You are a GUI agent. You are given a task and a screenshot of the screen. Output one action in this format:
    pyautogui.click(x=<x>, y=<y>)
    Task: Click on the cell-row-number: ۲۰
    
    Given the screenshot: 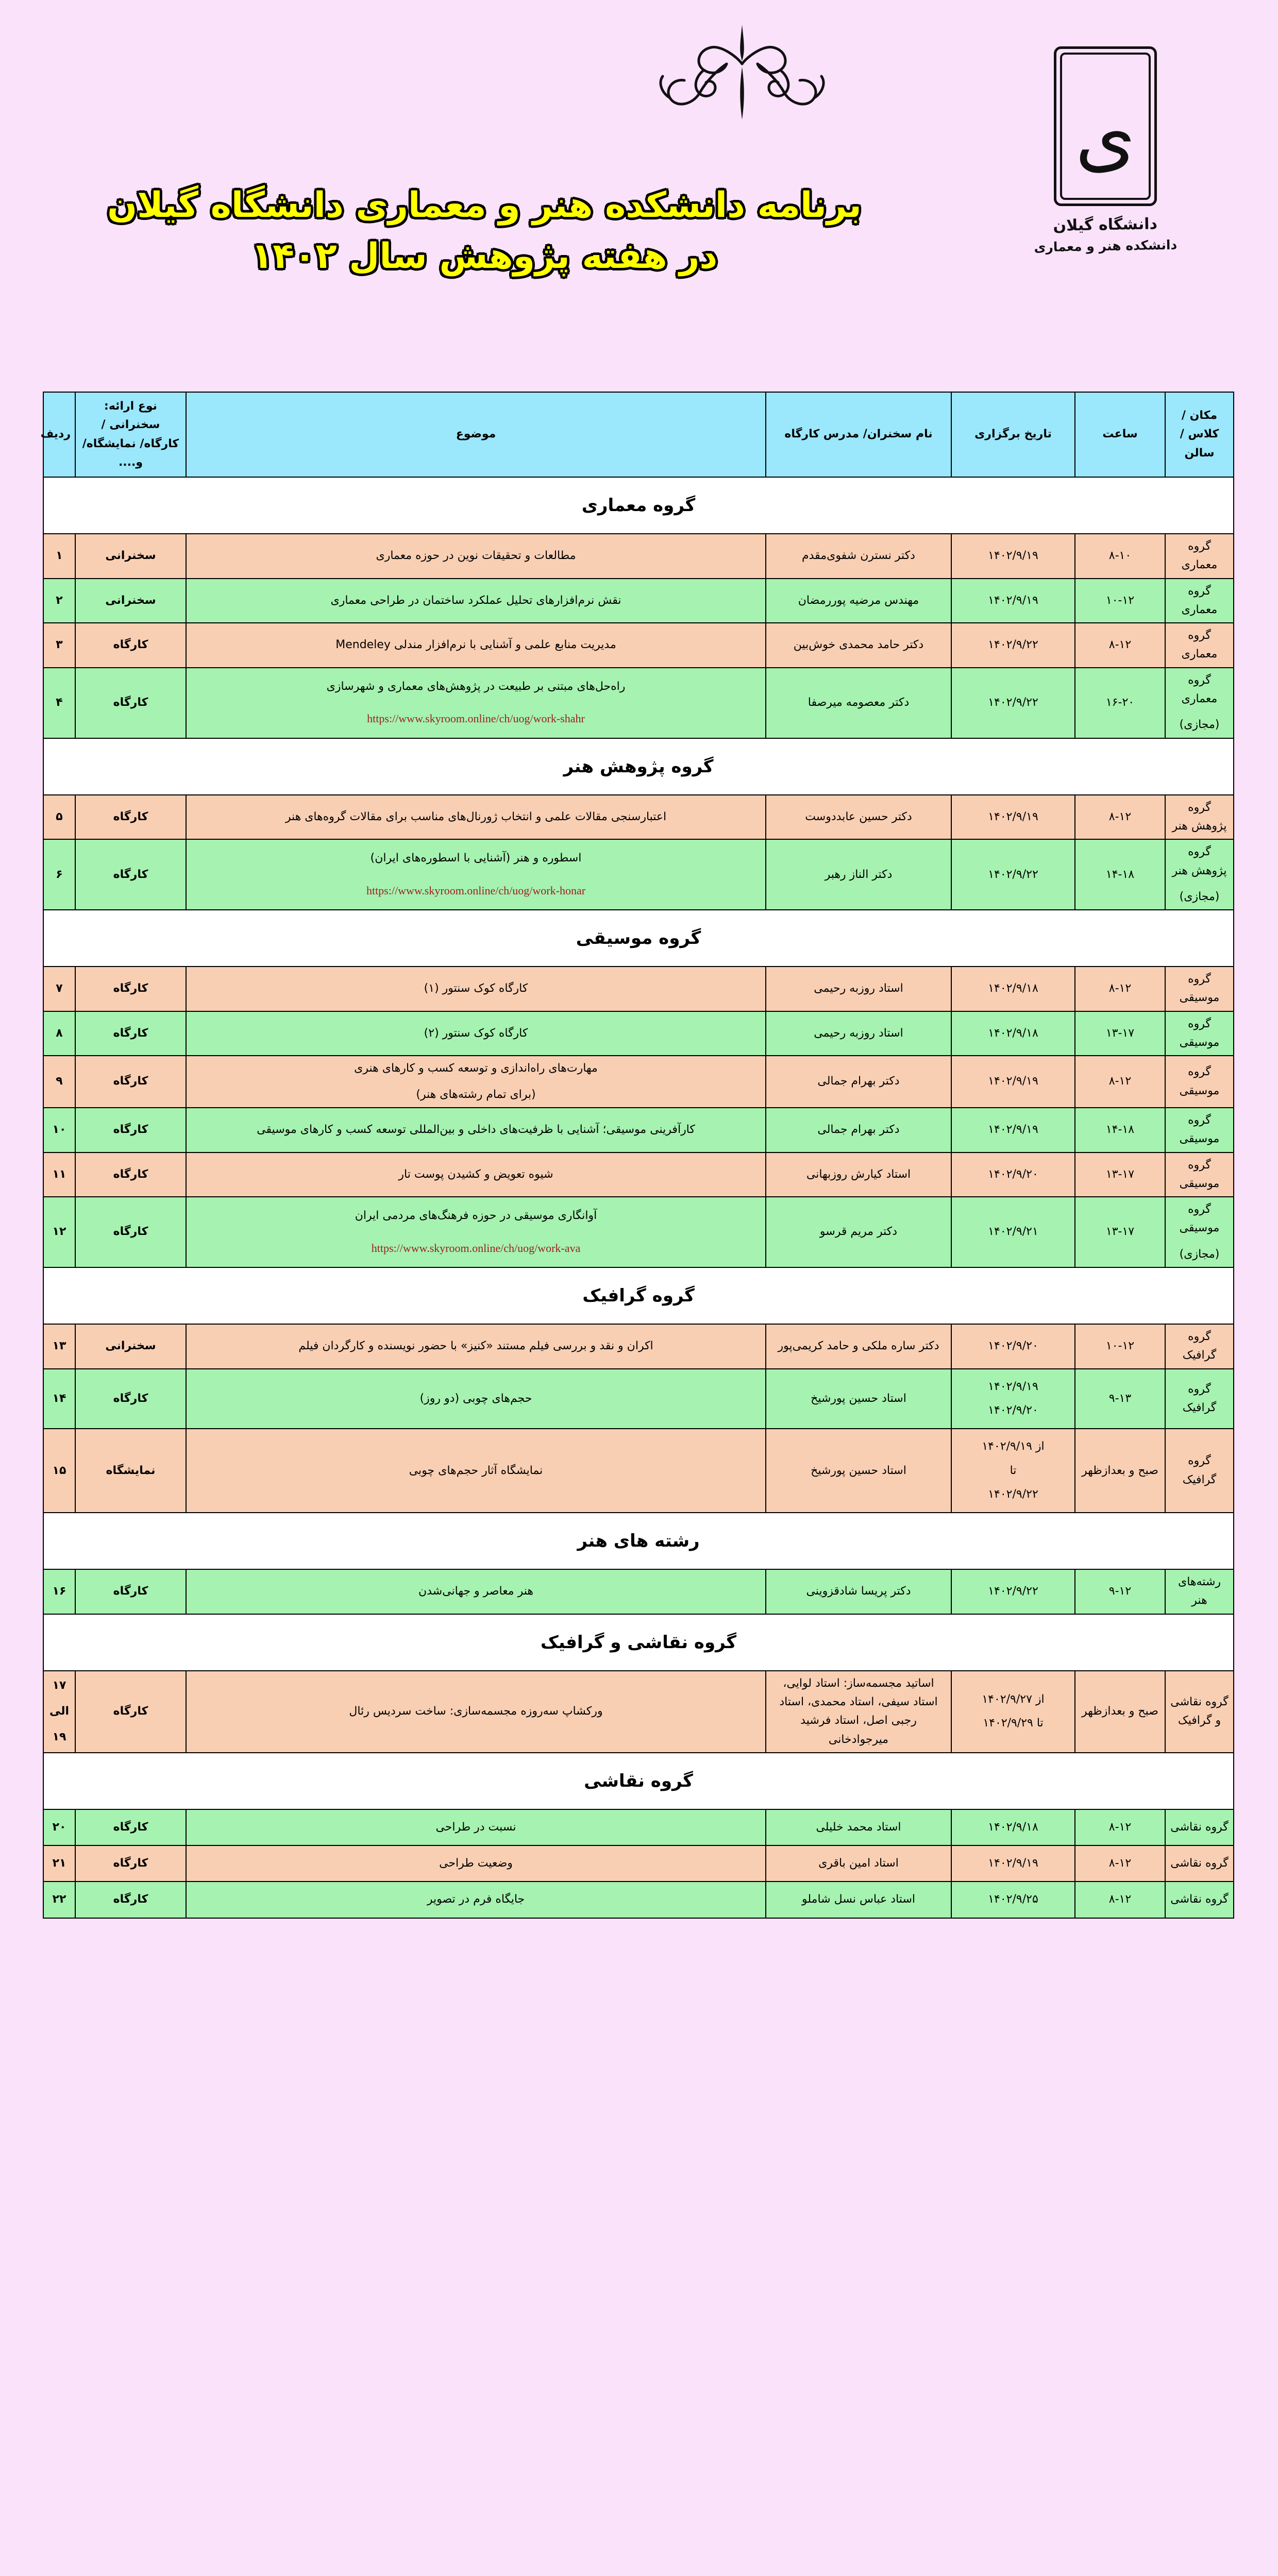 What is the action you would take?
    pyautogui.click(x=60, y=1827)
    